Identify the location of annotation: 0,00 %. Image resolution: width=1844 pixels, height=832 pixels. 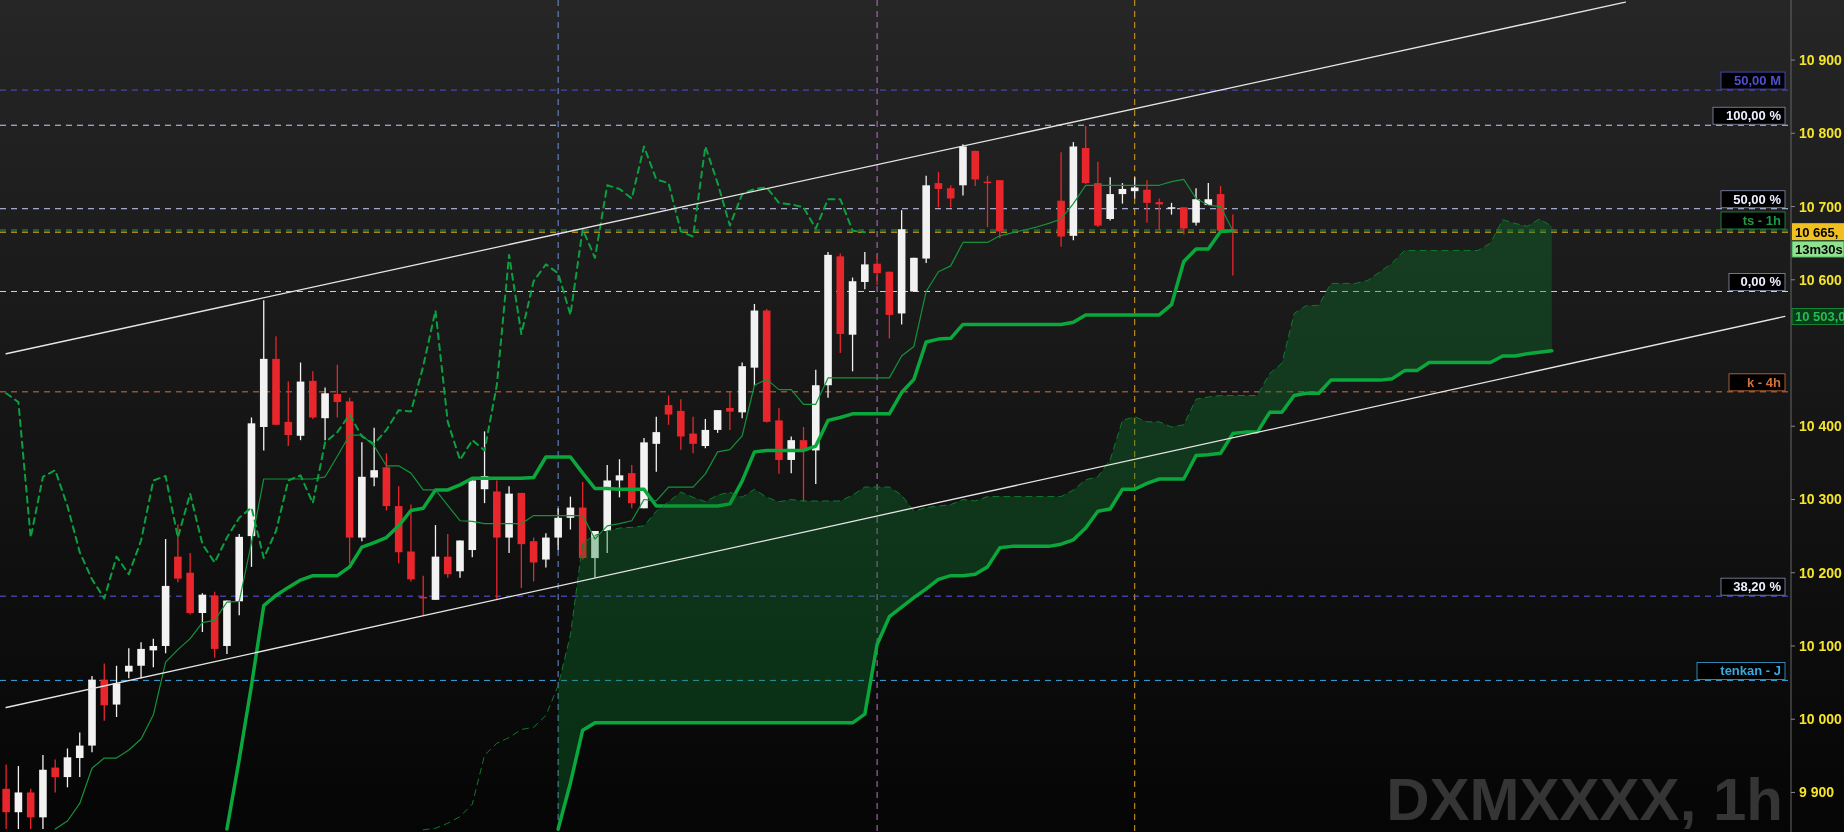
(1761, 282).